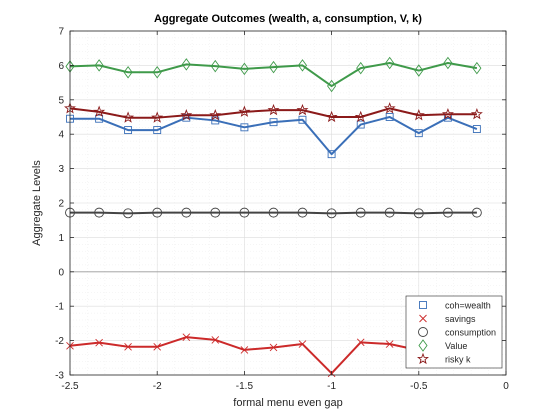  What do you see at coordinates (157, 386) in the screenshot?
I see `x-tick-label: -2` at bounding box center [157, 386].